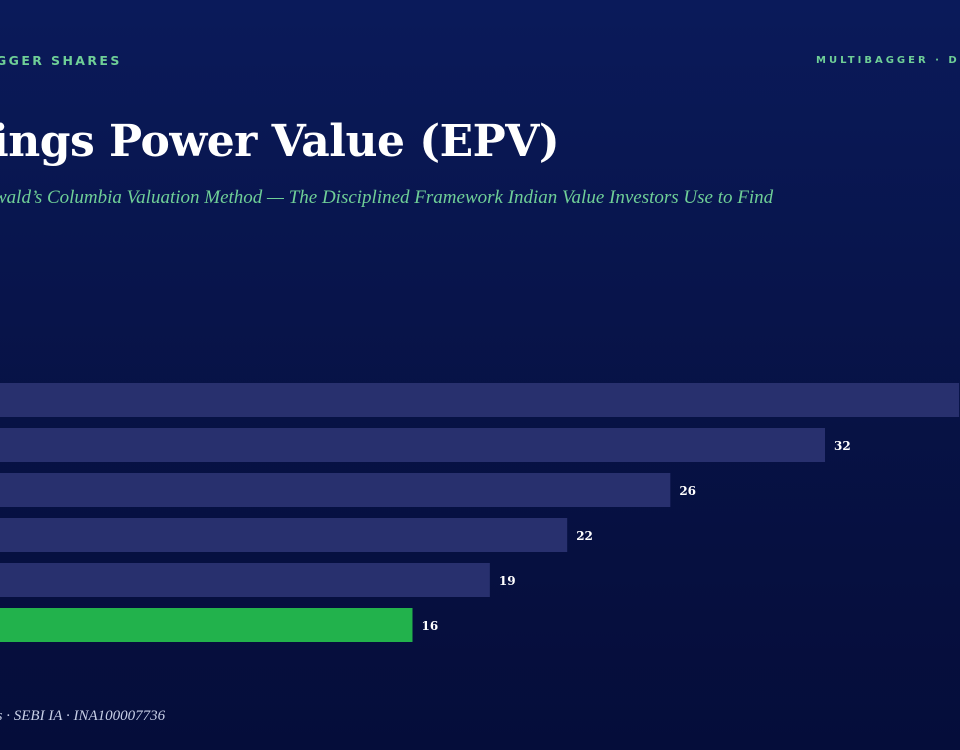  Describe the element at coordinates (888, 60) in the screenshot. I see `brand-header-right: MULTIBAGGER · D` at that location.